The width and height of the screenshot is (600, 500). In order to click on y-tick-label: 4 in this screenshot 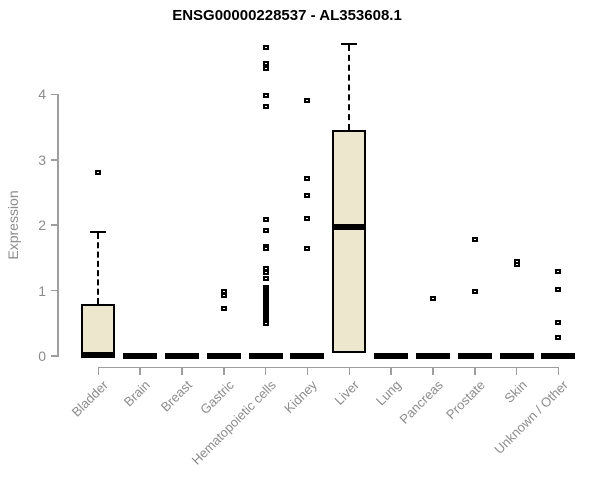, I will do `click(42, 94)`.